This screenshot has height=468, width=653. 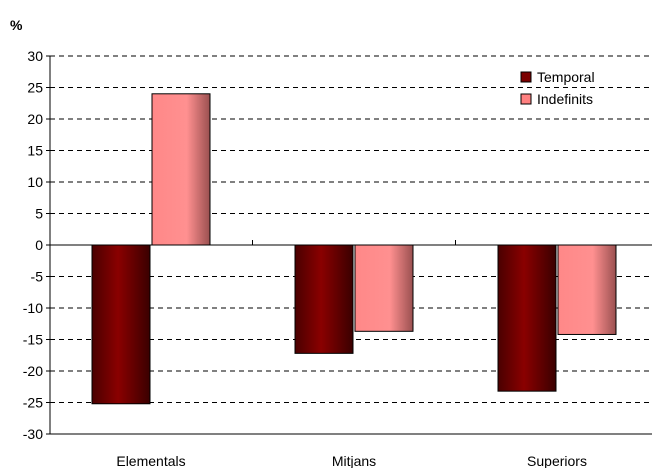 I want to click on y-unit-label: %, so click(x=16, y=25).